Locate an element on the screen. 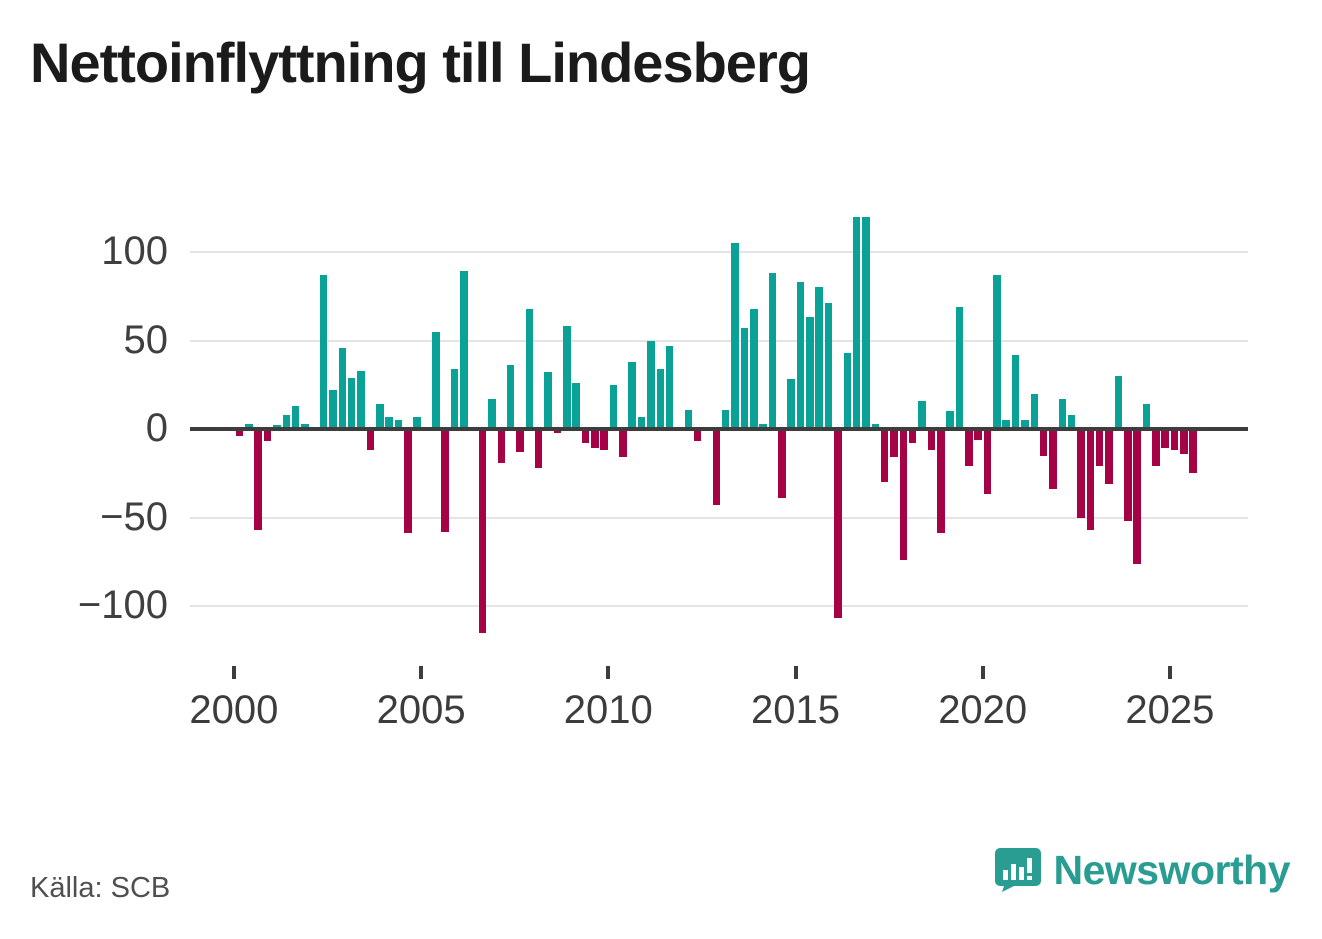  x-axis-tick-label: 2025 is located at coordinates (1170, 710).